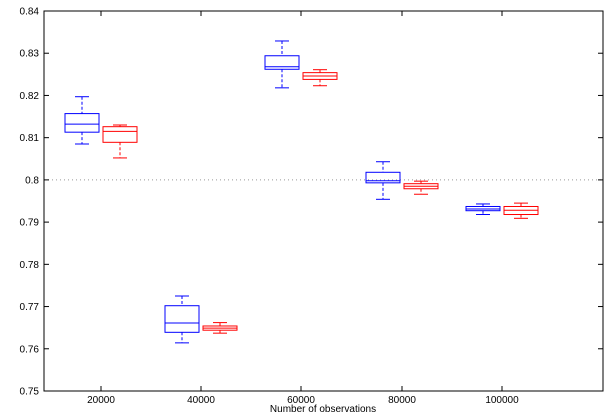 The height and width of the screenshot is (419, 616). I want to click on x-tick-label: 60000, so click(301, 400).